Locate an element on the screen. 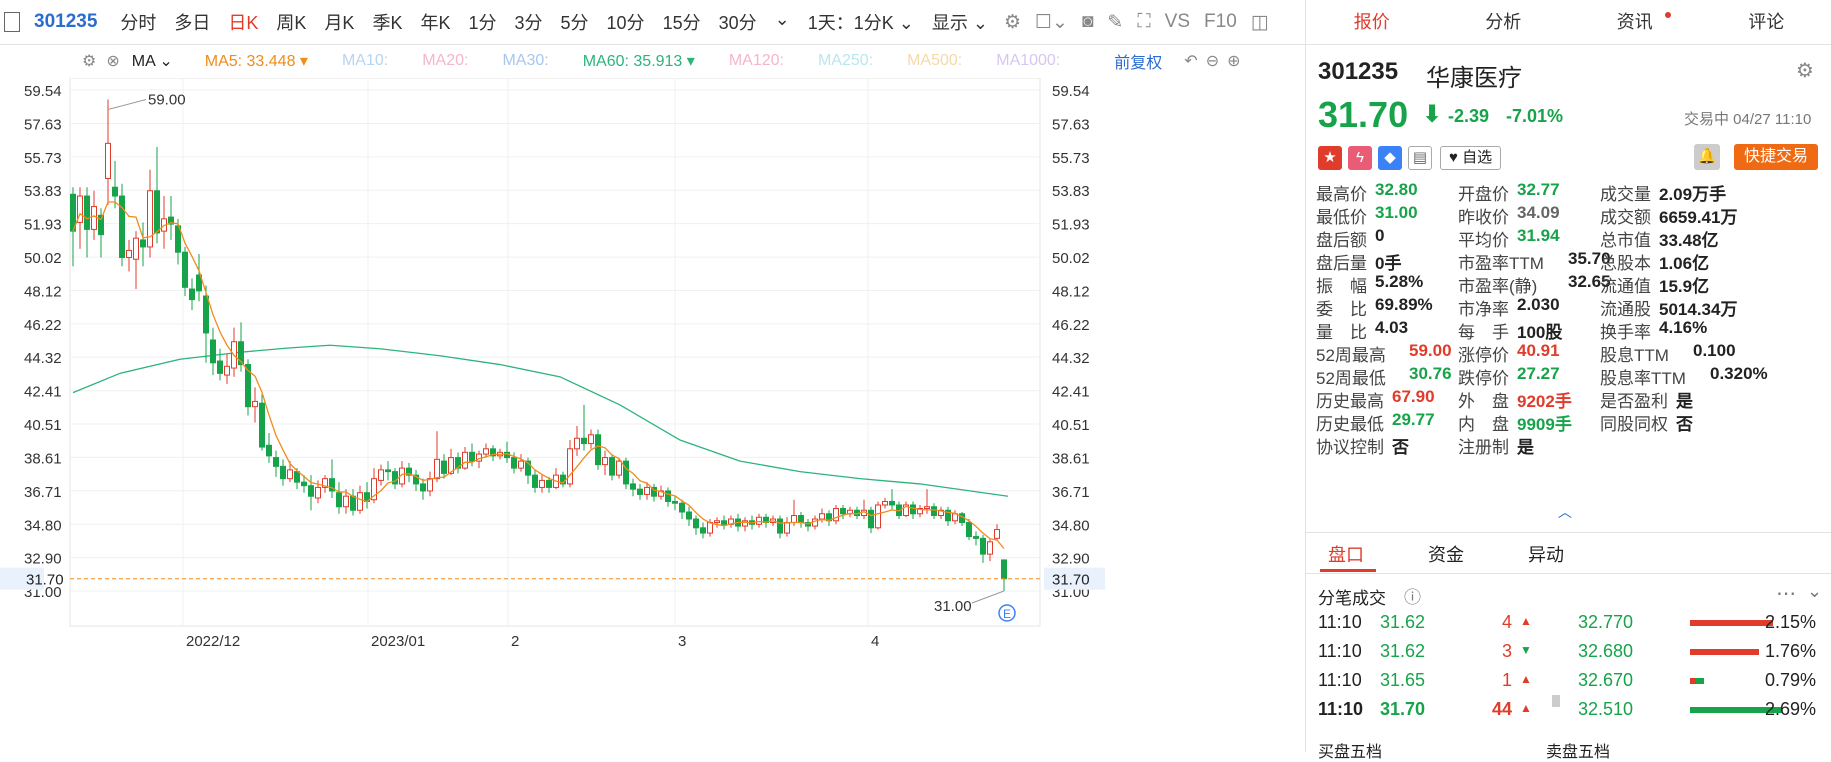  y-tick-right: 32.90 is located at coordinates (1071, 559).